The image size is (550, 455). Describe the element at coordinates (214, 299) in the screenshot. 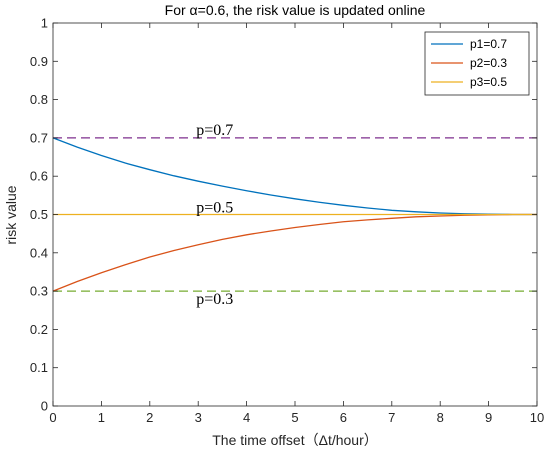

I see `annotation-2: p=0.3` at that location.